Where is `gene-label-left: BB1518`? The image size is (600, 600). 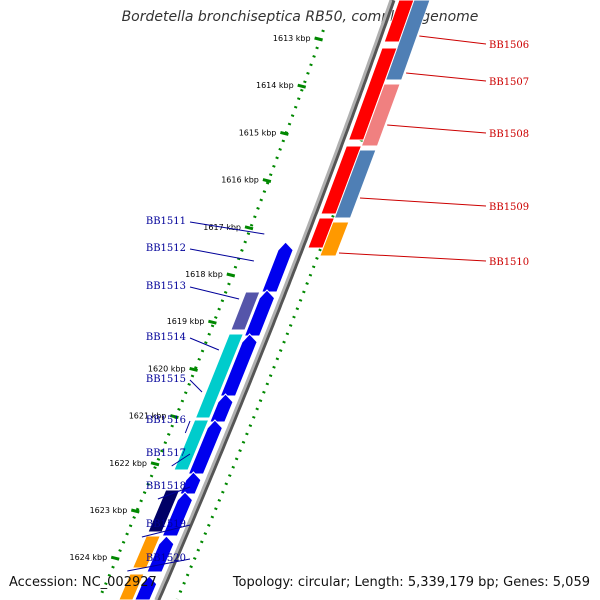 gene-label-left: BB1518 is located at coordinates (166, 486).